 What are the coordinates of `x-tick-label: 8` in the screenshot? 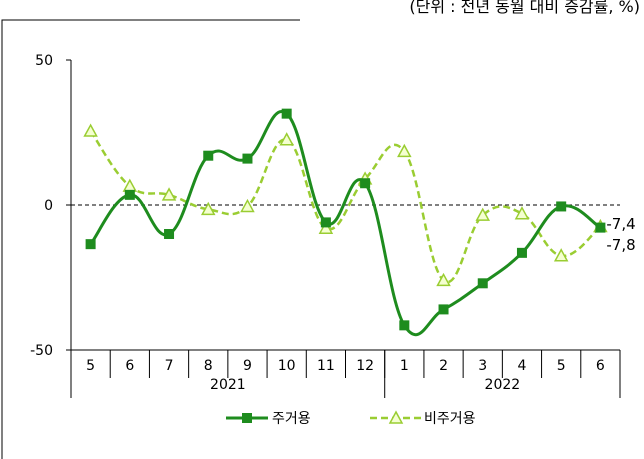 It's located at (208, 366).